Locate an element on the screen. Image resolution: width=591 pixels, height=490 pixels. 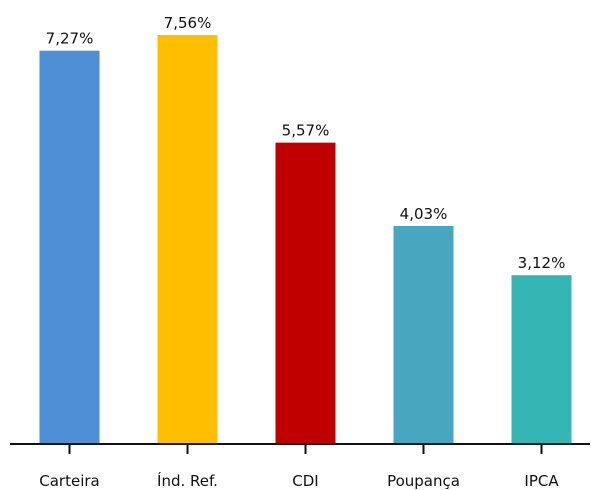
bar-value-label: 5,57% is located at coordinates (306, 131).